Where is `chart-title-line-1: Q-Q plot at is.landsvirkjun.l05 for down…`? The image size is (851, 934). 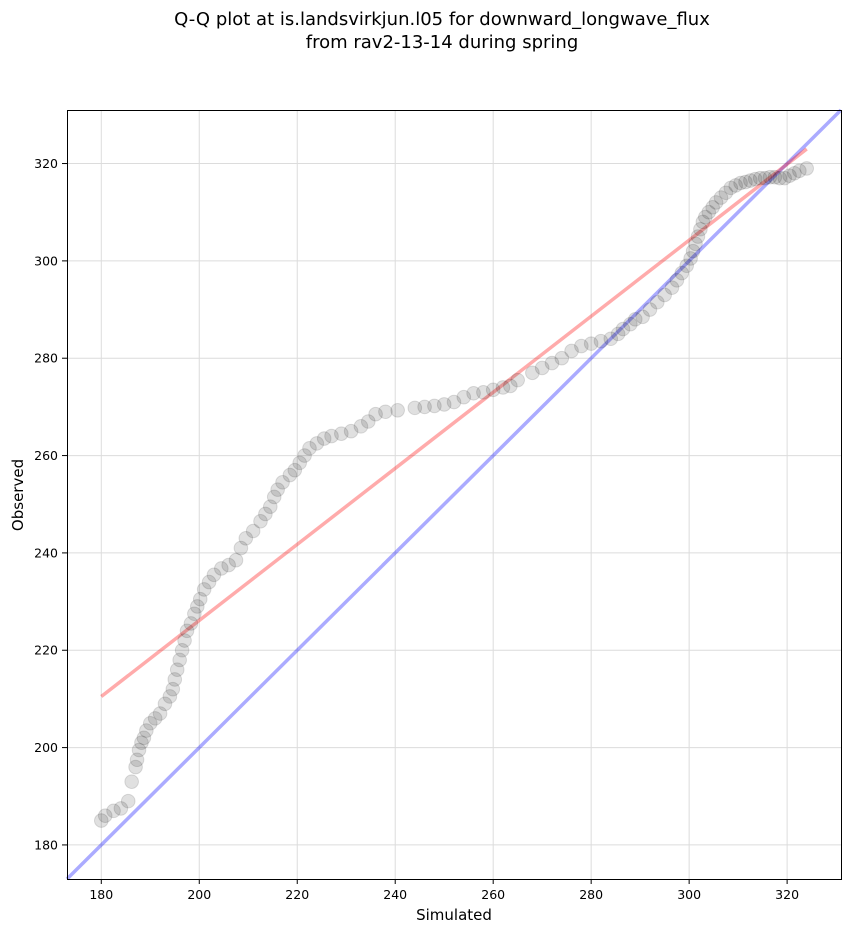
chart-title-line-1: Q-Q plot at is.landsvirkjun.l05 for down… is located at coordinates (442, 19).